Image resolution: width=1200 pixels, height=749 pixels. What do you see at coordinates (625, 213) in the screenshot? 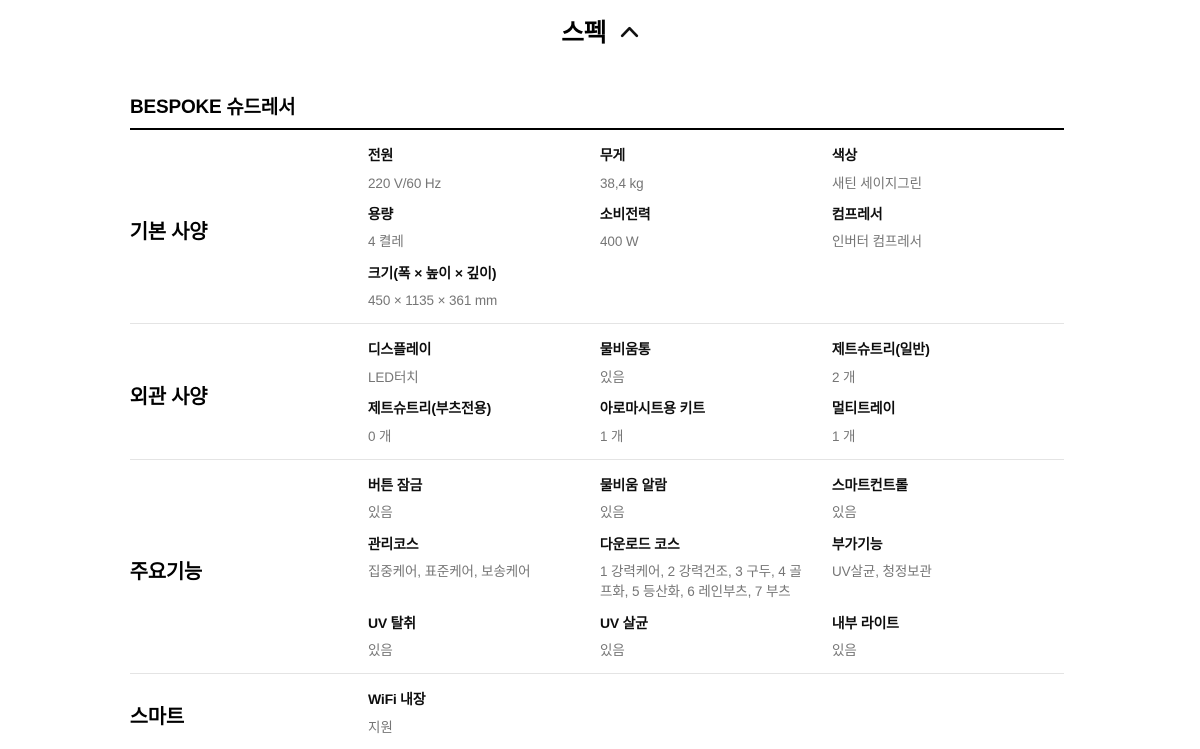
I see `spec-item-label: 소비전력` at bounding box center [625, 213].